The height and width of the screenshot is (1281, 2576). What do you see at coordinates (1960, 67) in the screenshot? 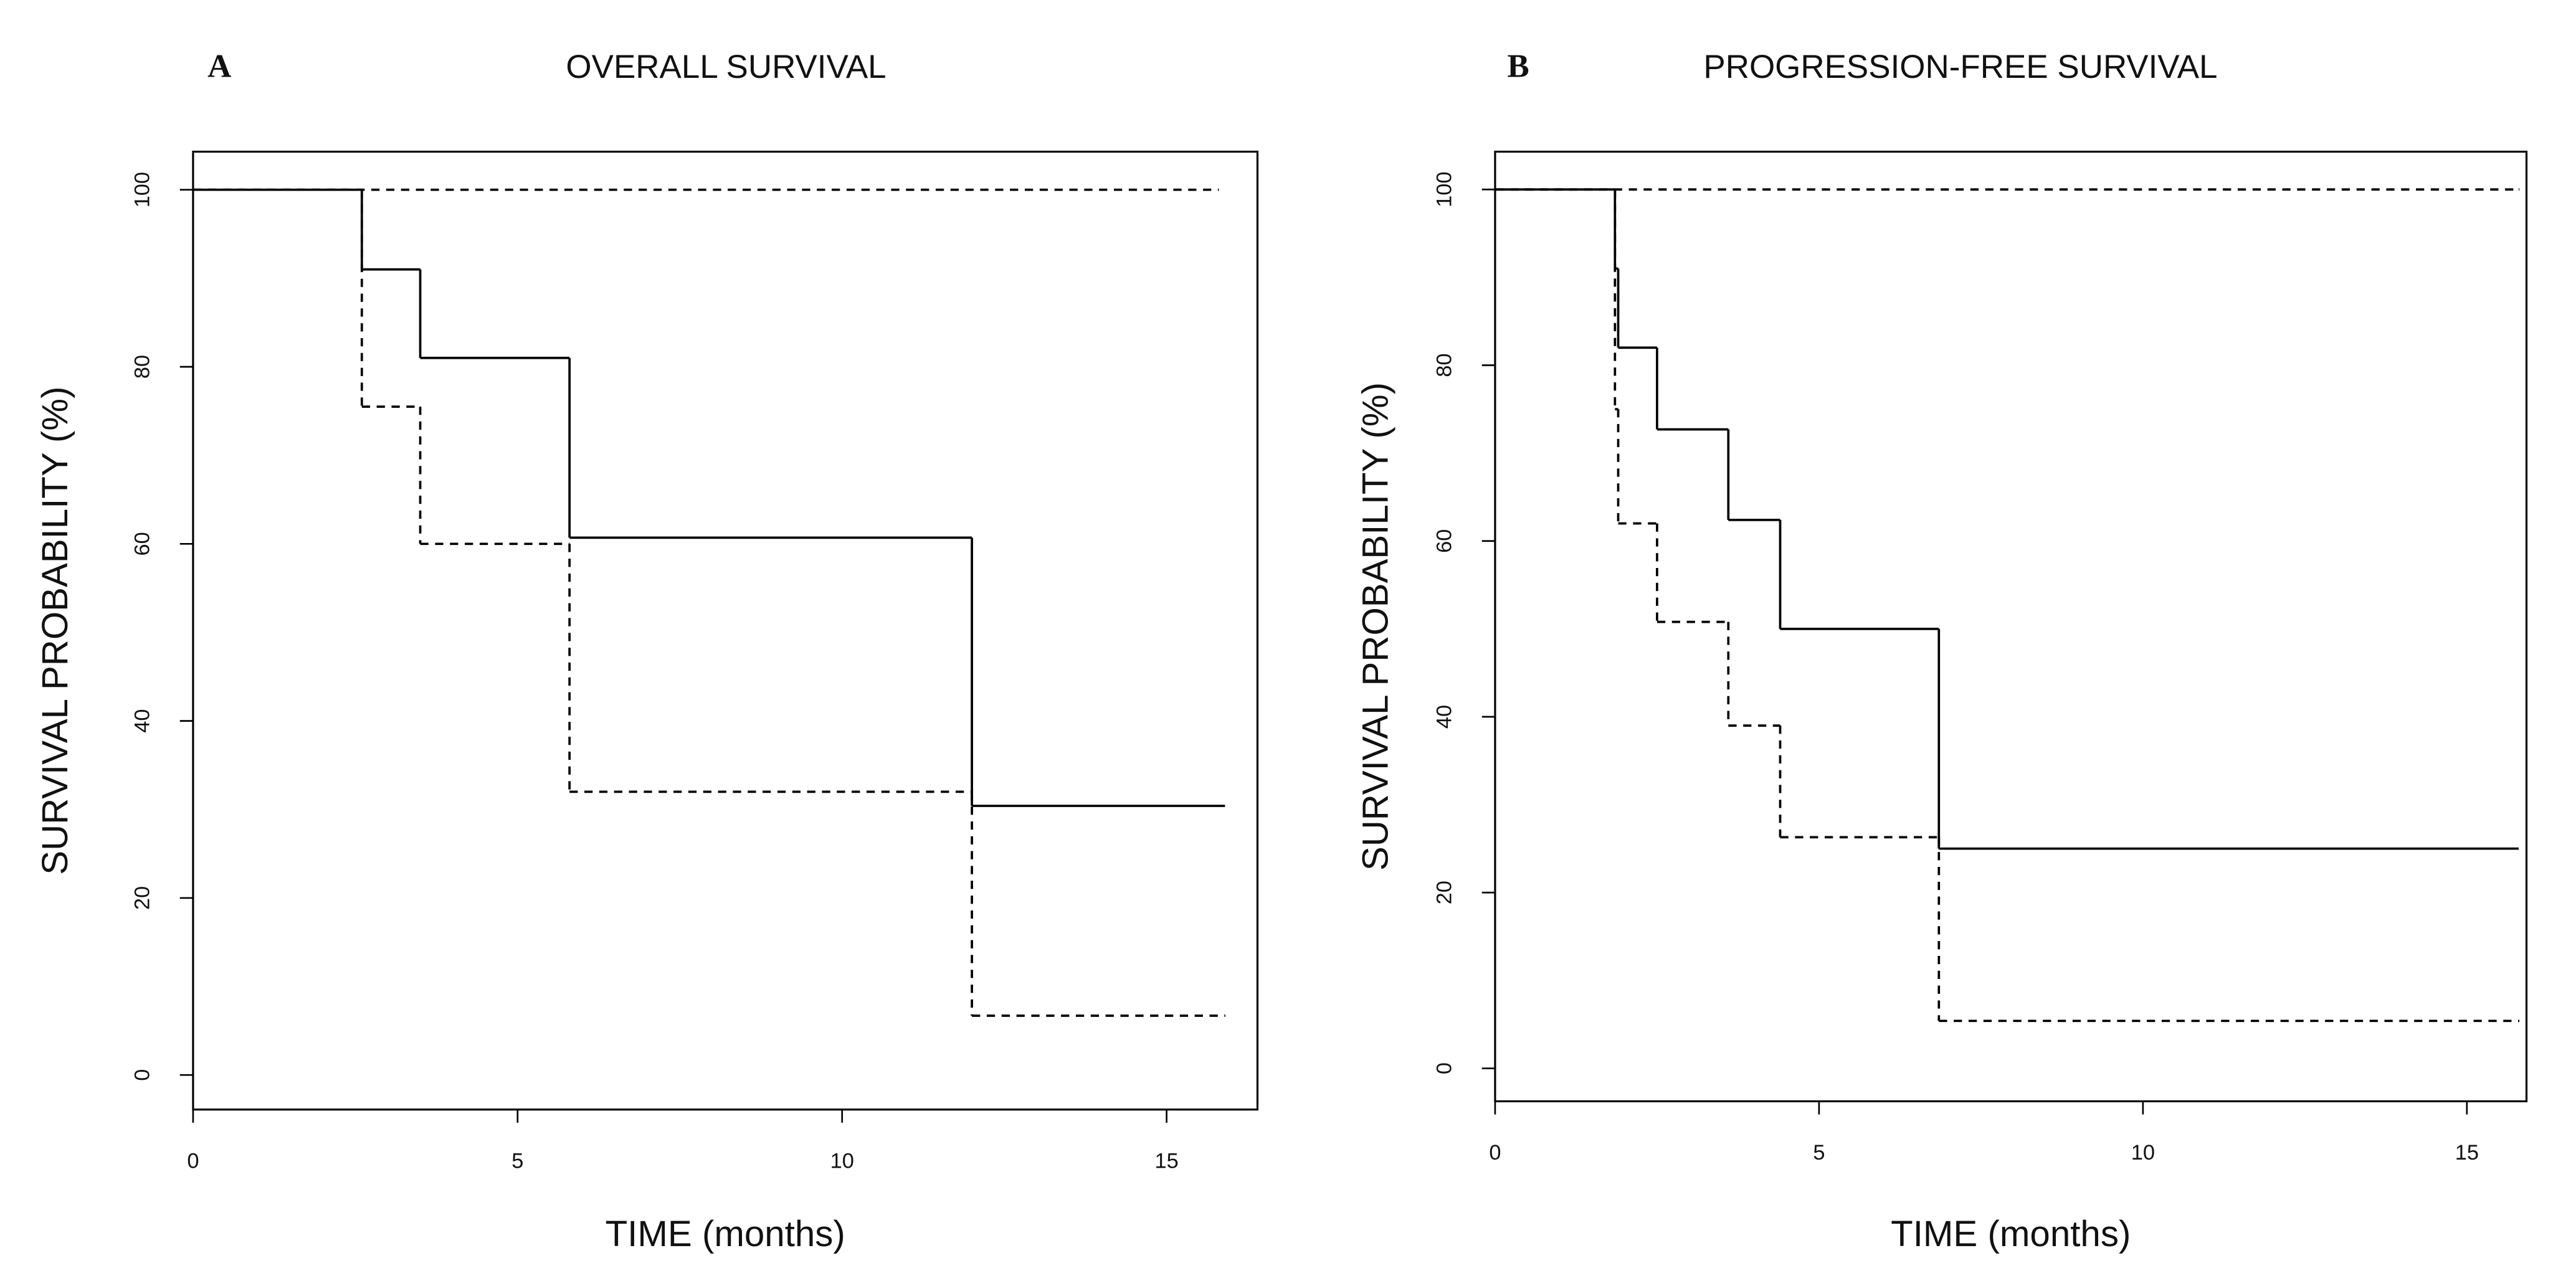
I see `chart-title: PROGRESSION-FREE SURVIVAL` at bounding box center [1960, 67].